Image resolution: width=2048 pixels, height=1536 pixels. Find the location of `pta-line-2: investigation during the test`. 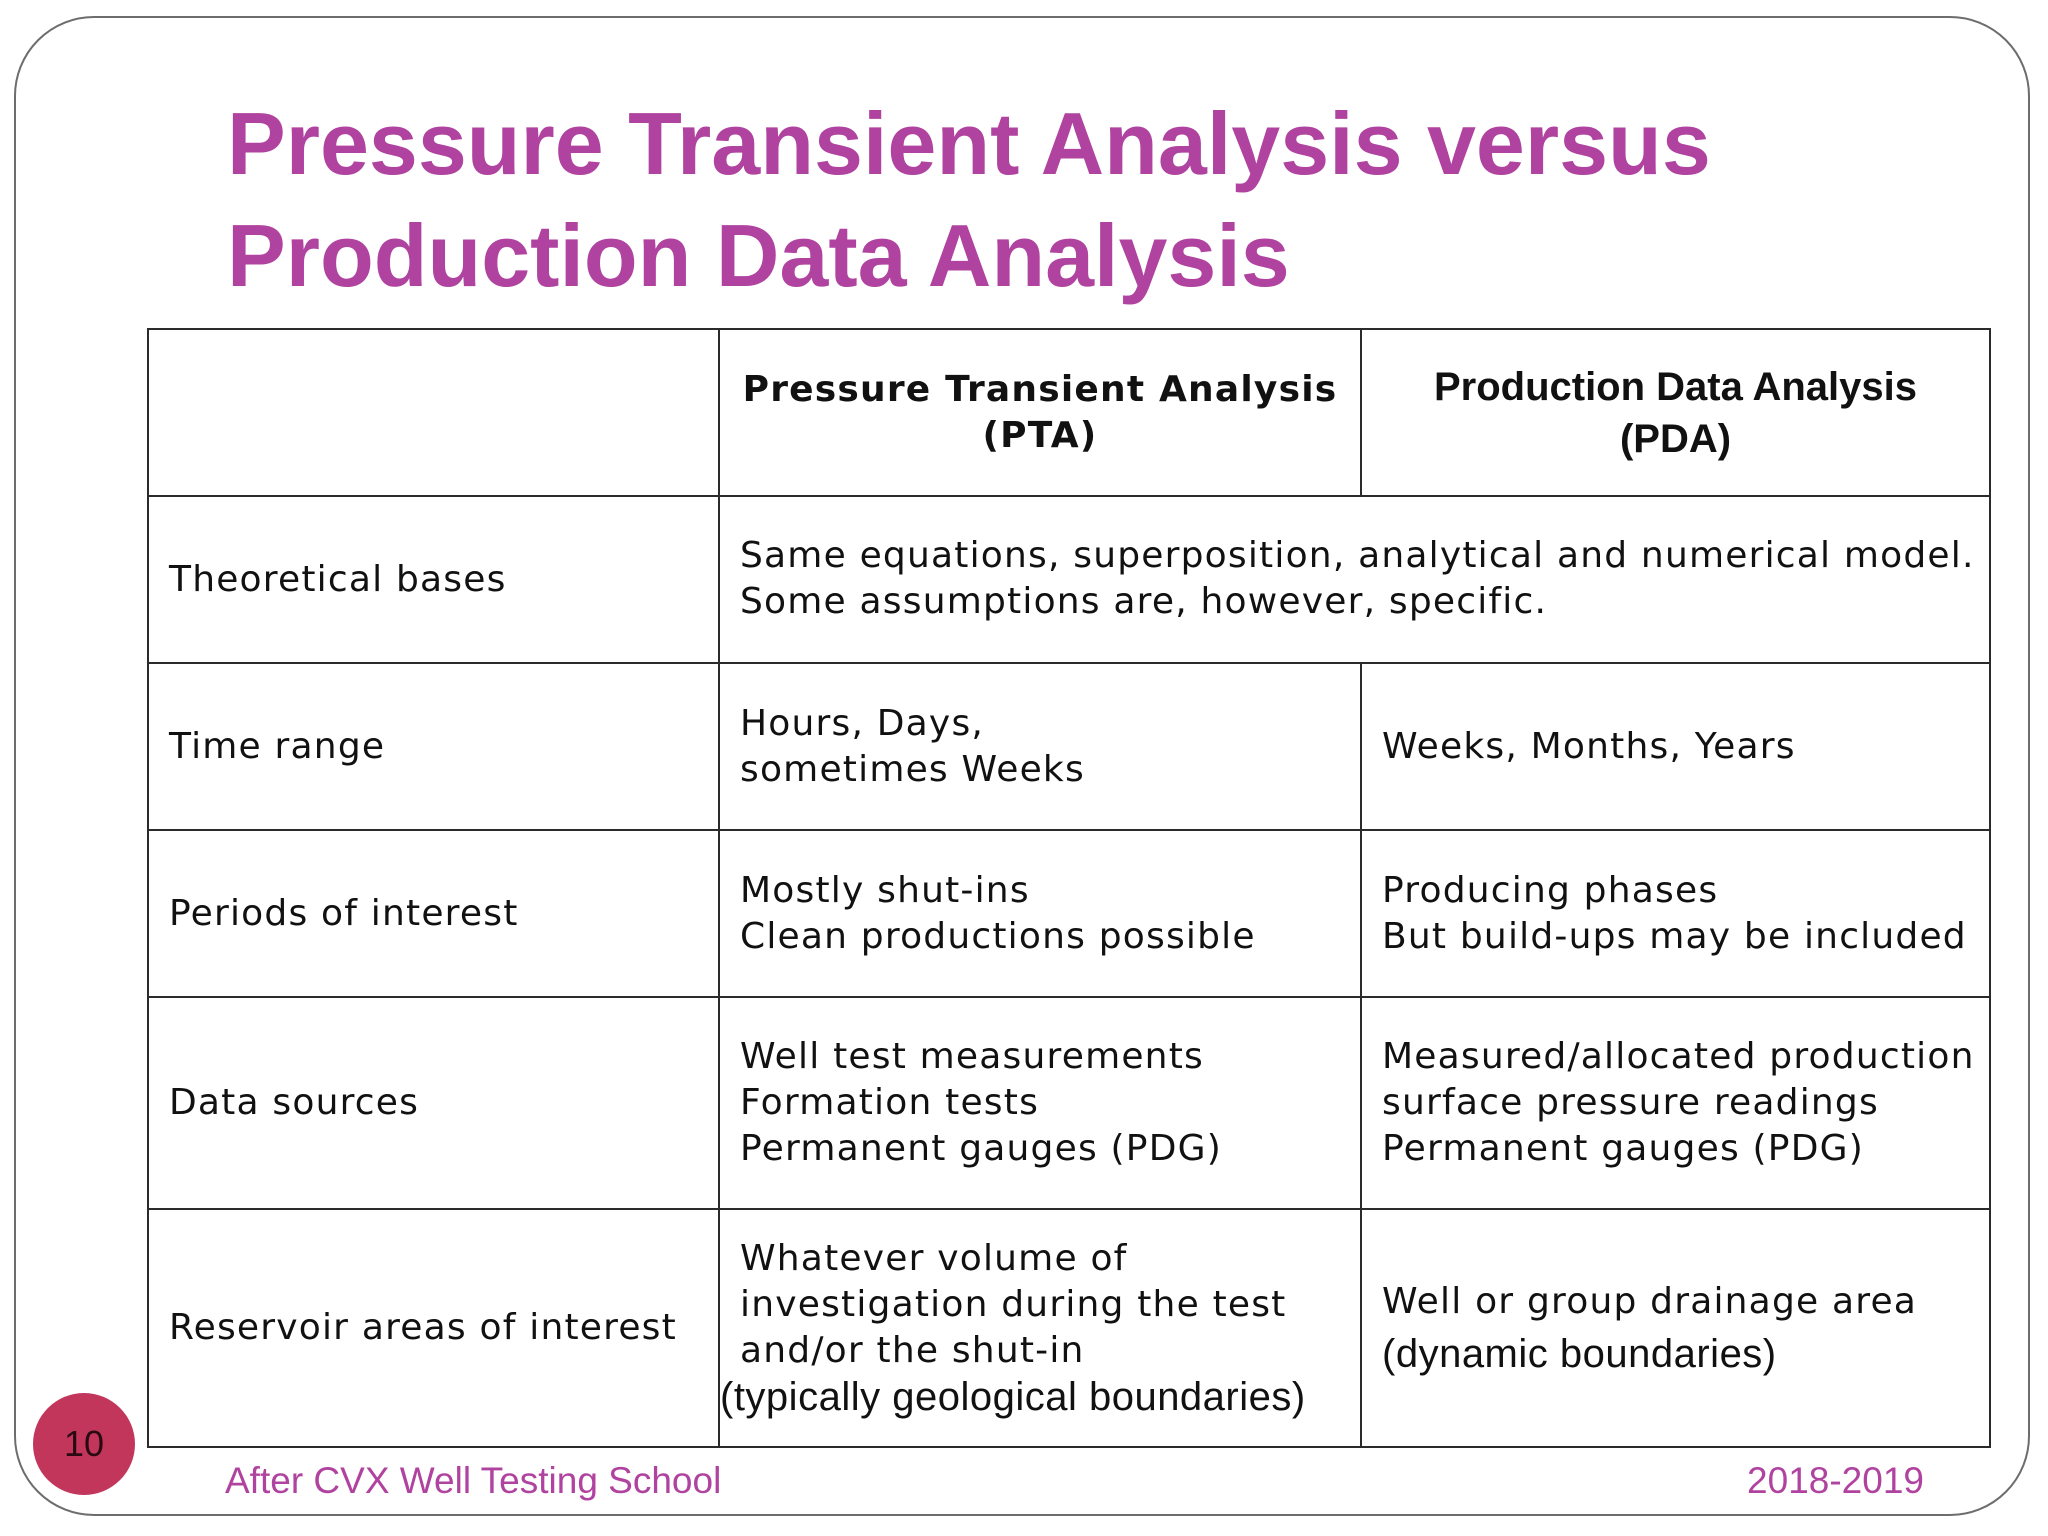

pta-line-2: investigation during the test is located at coordinates (1013, 1304).